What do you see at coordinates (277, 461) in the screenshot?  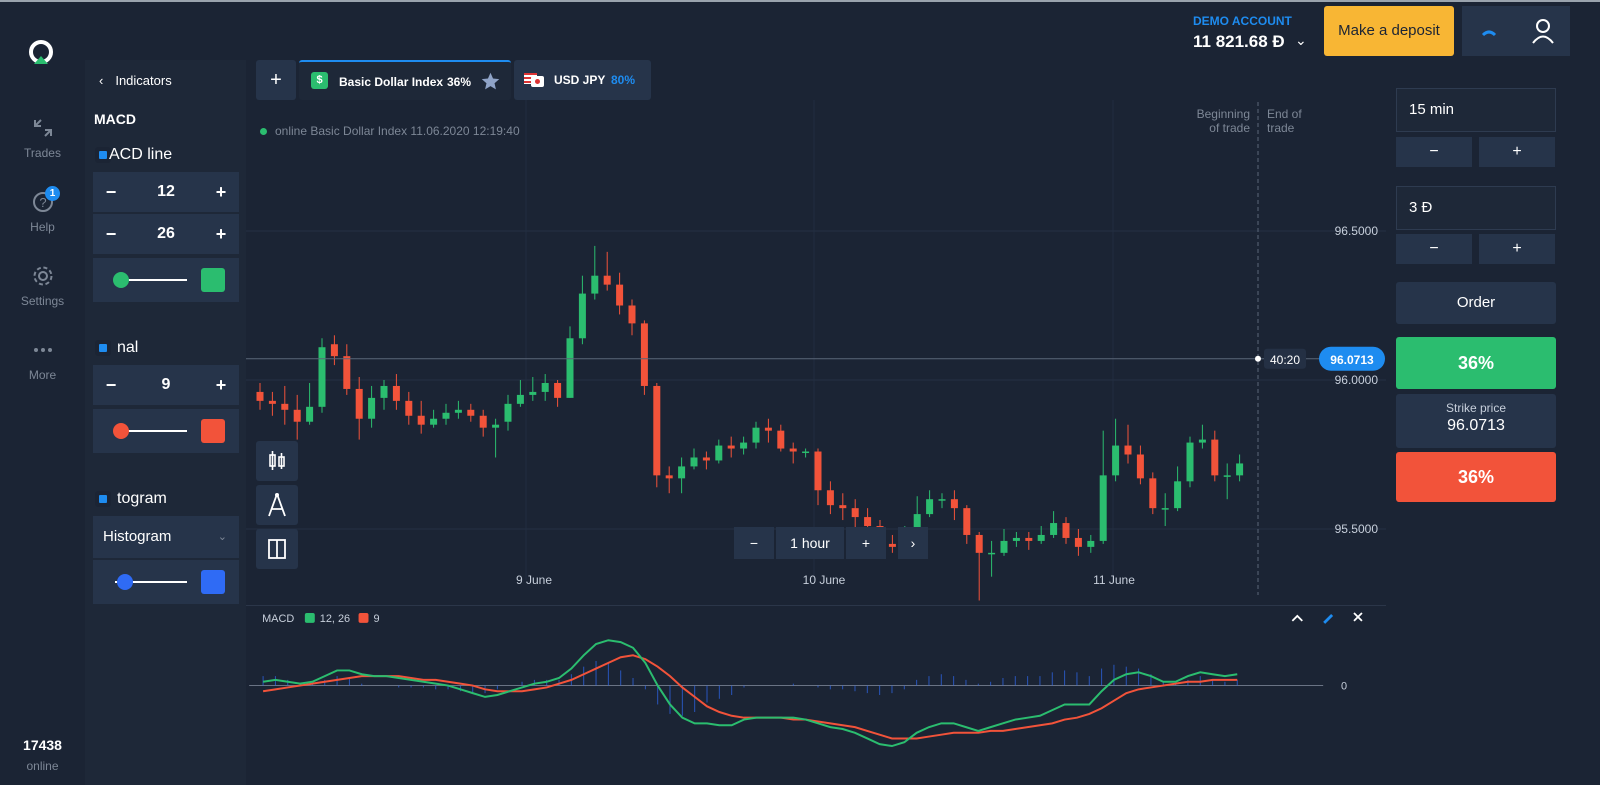 I see `chart-type-button` at bounding box center [277, 461].